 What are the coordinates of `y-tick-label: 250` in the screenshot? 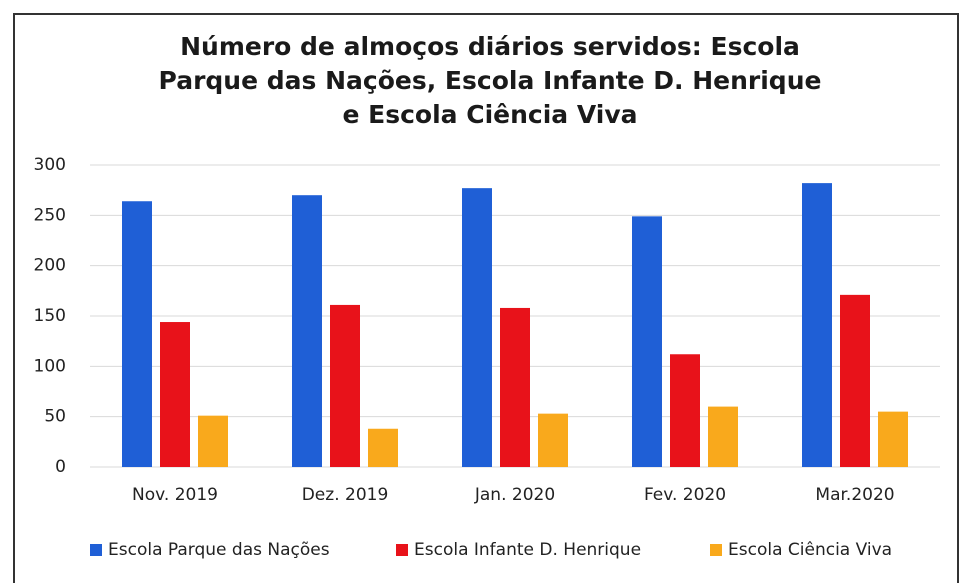 It's located at (50, 215).